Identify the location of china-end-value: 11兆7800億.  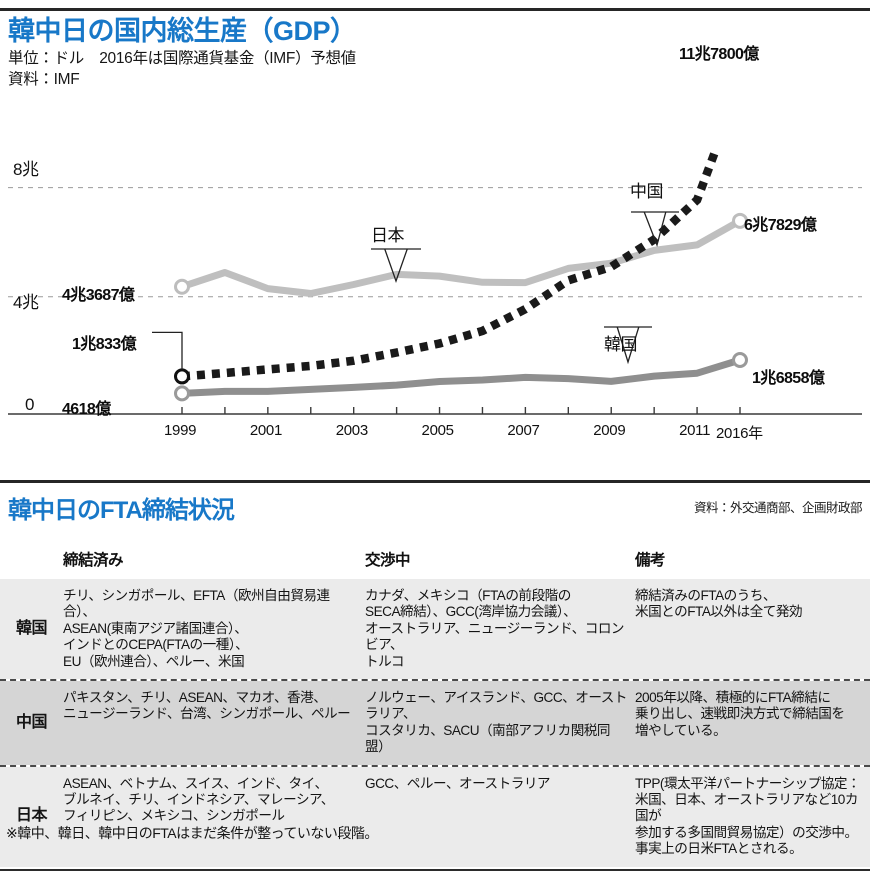
(719, 54).